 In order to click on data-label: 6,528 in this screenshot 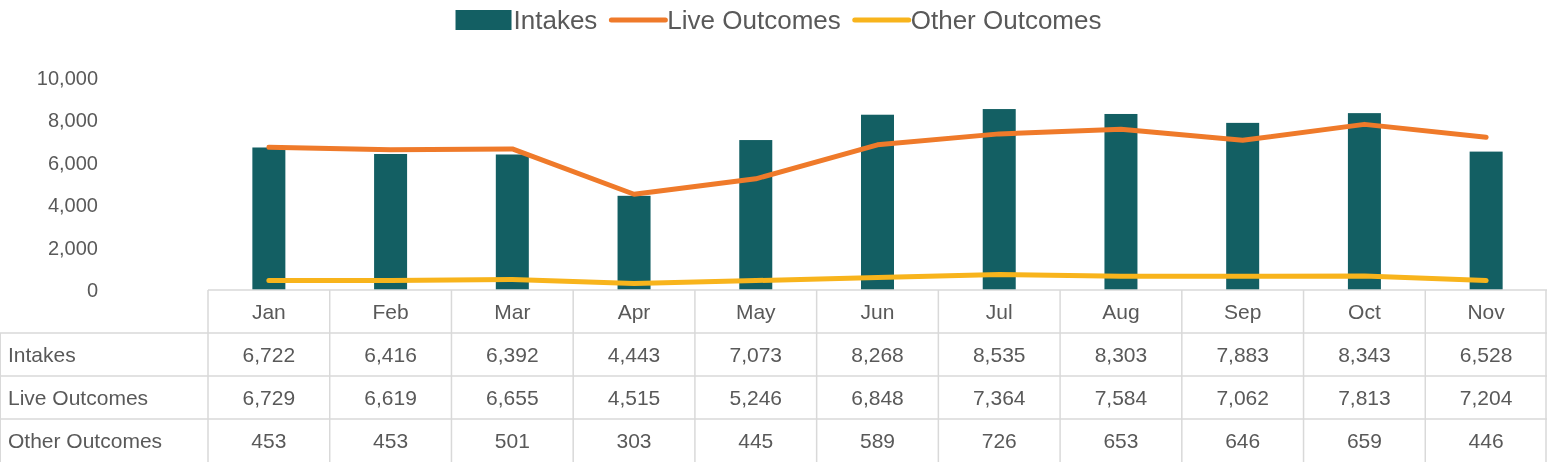, I will do `click(1486, 354)`.